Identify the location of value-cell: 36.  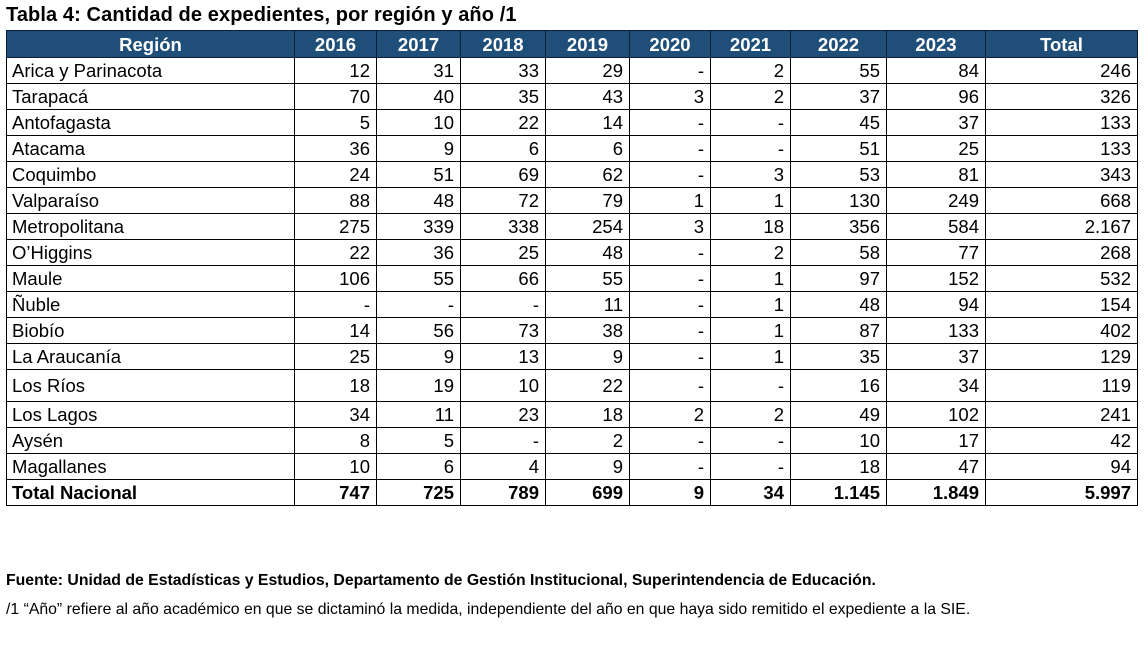
(335, 148).